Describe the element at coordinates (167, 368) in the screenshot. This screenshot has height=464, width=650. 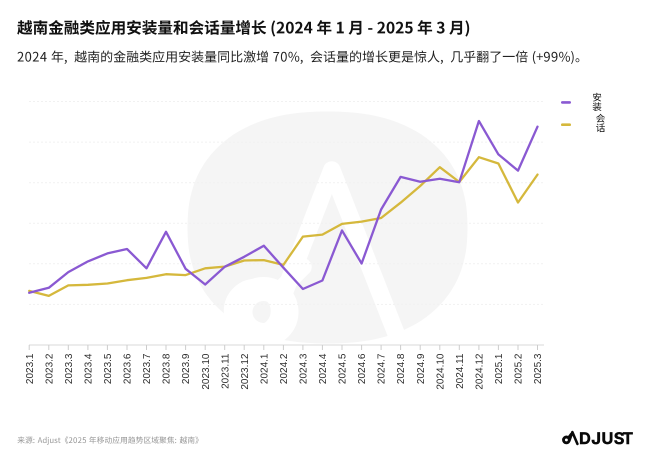
I see `svg-text: 2023.8` at that location.